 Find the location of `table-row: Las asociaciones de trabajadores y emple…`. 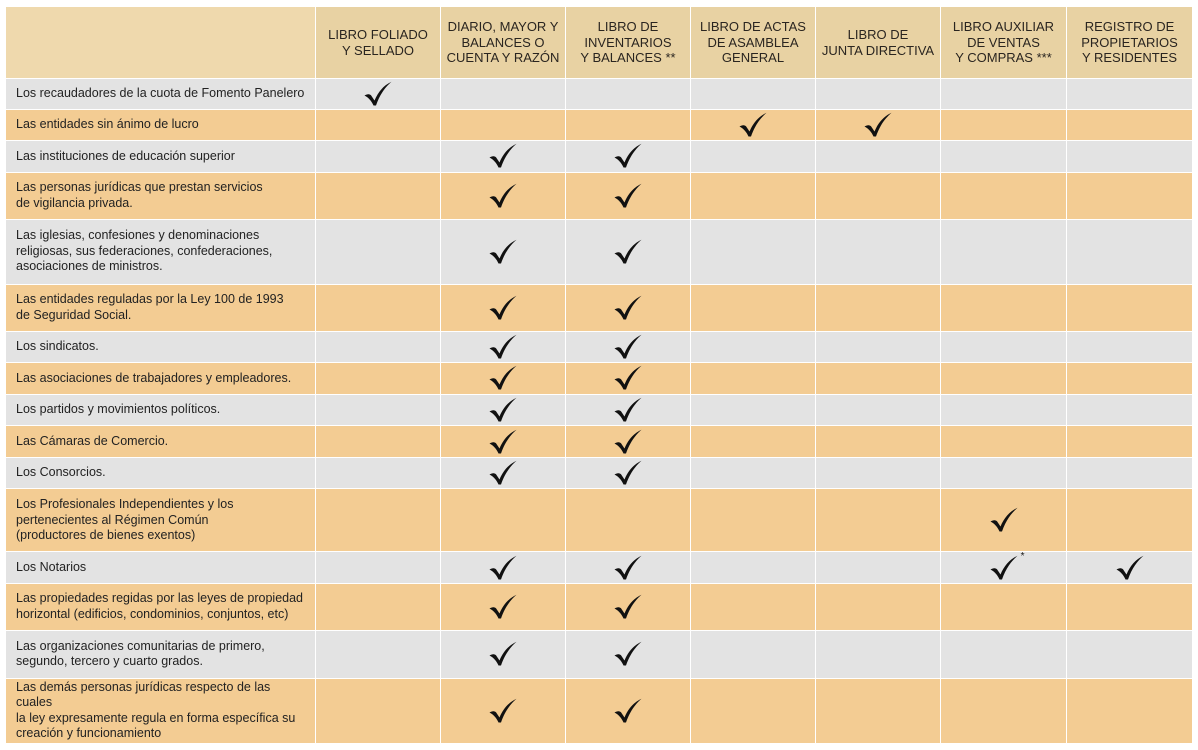

table-row: Las asociaciones de trabajadores y emple… is located at coordinates (599, 378).